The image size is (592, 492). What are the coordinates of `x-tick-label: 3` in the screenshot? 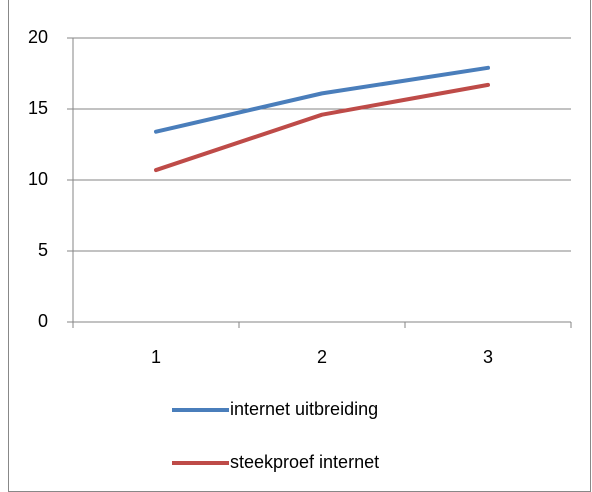 It's located at (488, 357).